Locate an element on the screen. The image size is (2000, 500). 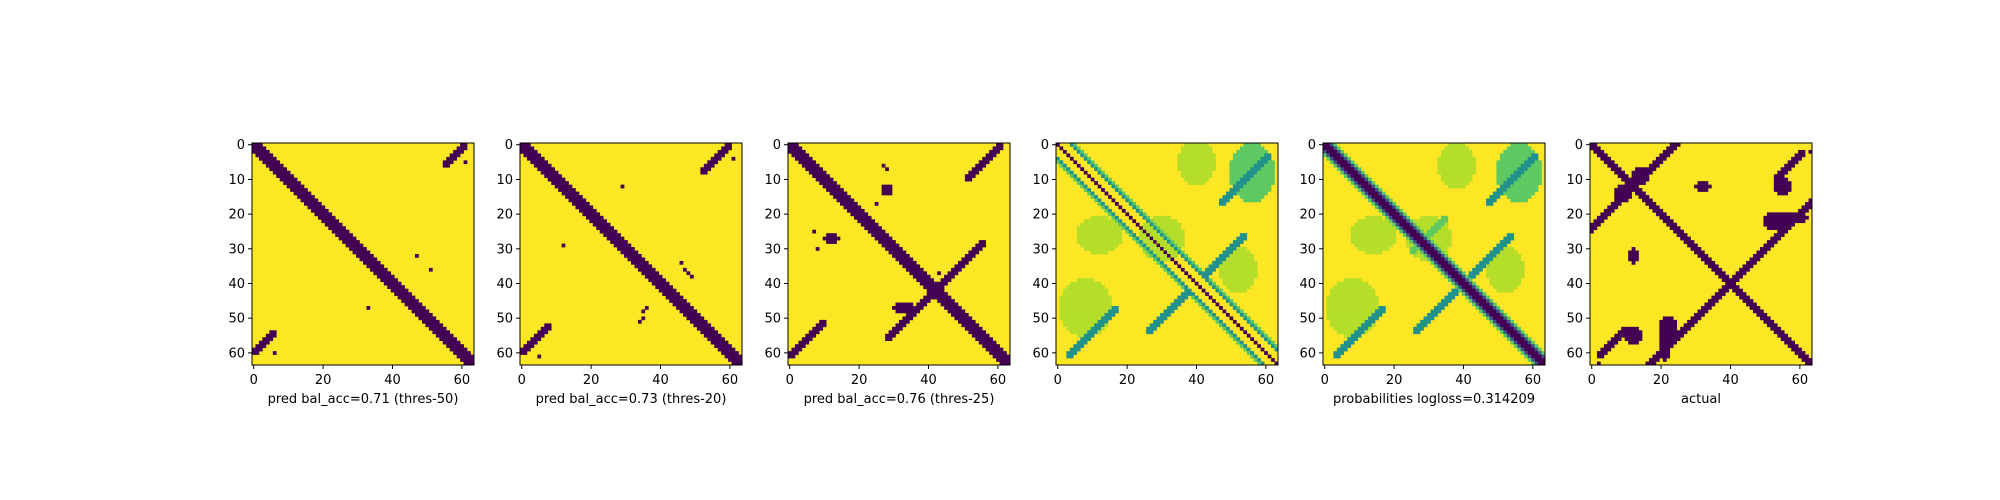
y-tick-label: 10 is located at coordinates (1307, 180).